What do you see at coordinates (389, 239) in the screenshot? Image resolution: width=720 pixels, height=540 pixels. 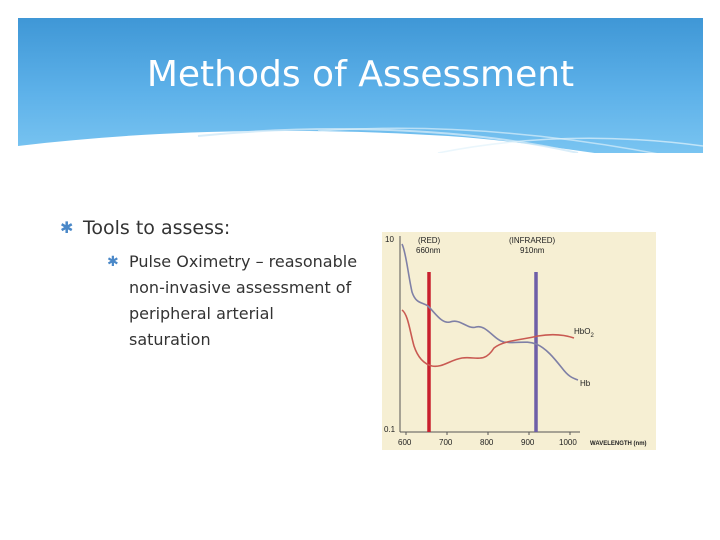 I see `y-top-label: 10` at bounding box center [389, 239].